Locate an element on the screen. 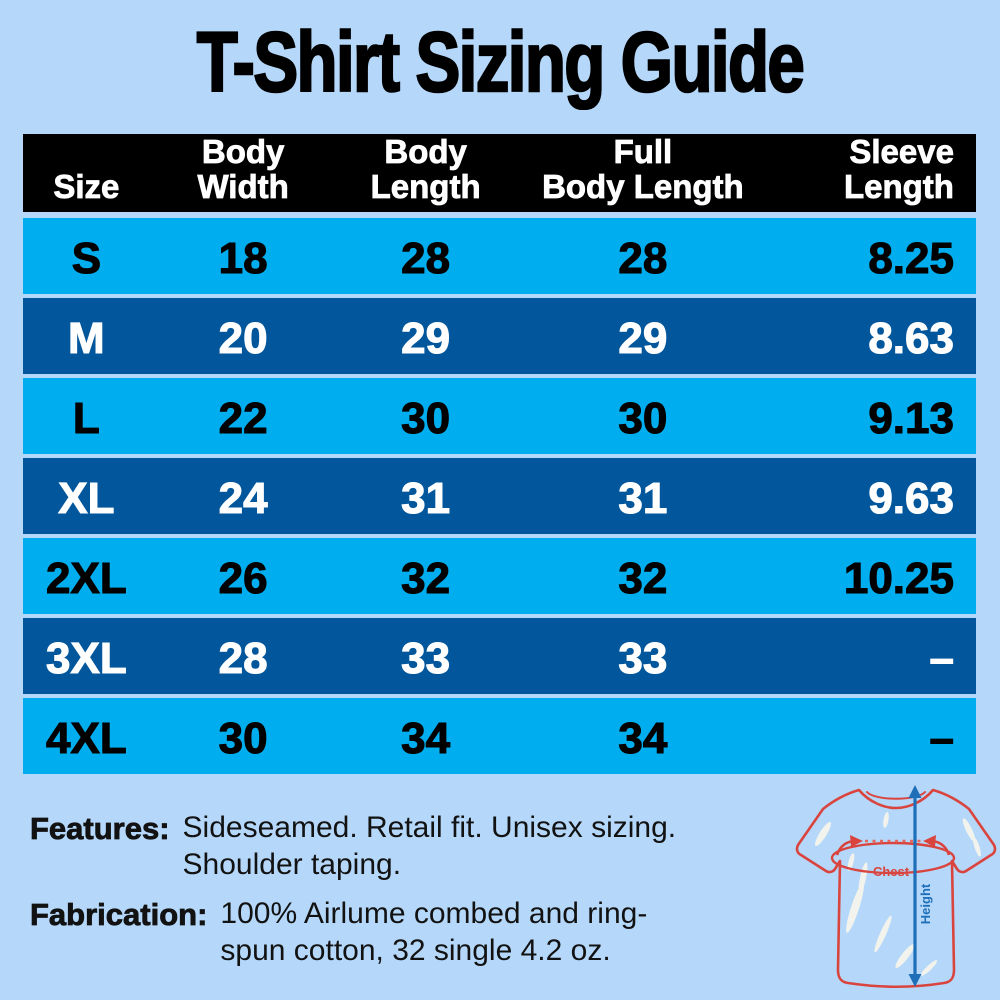  table-row-xl: XL 24 31 31 9.63 is located at coordinates (499, 496).